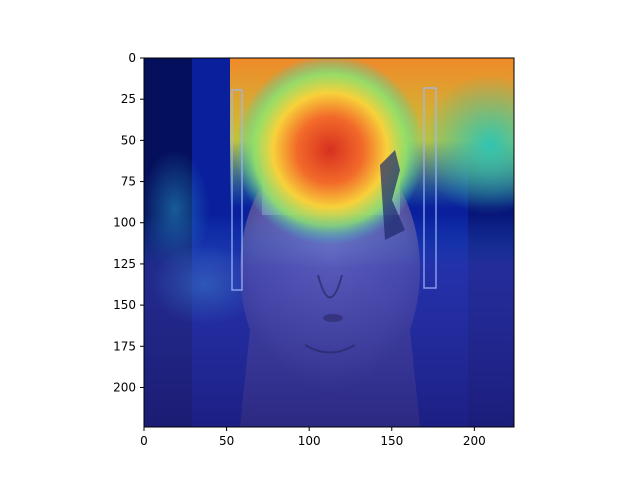  Describe the element at coordinates (124, 346) in the screenshot. I see `y-tick-label: 175` at that location.